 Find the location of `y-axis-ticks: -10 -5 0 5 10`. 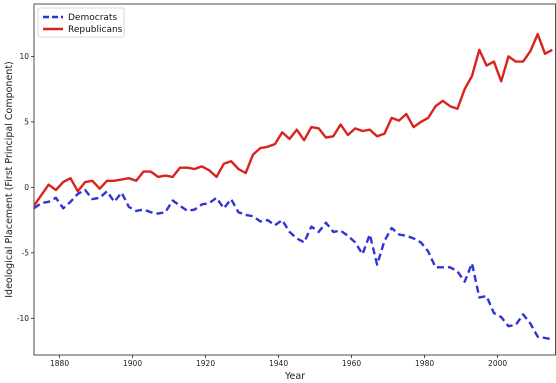

y-axis-ticks: -10 -5 0 5 10 is located at coordinates (25, 187).